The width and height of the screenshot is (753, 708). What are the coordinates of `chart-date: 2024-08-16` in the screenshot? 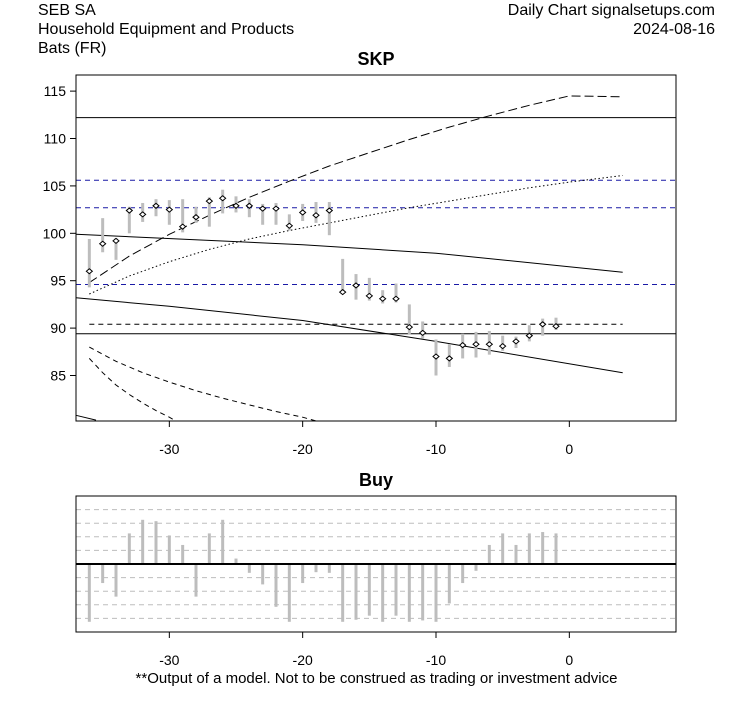 It's located at (674, 29).